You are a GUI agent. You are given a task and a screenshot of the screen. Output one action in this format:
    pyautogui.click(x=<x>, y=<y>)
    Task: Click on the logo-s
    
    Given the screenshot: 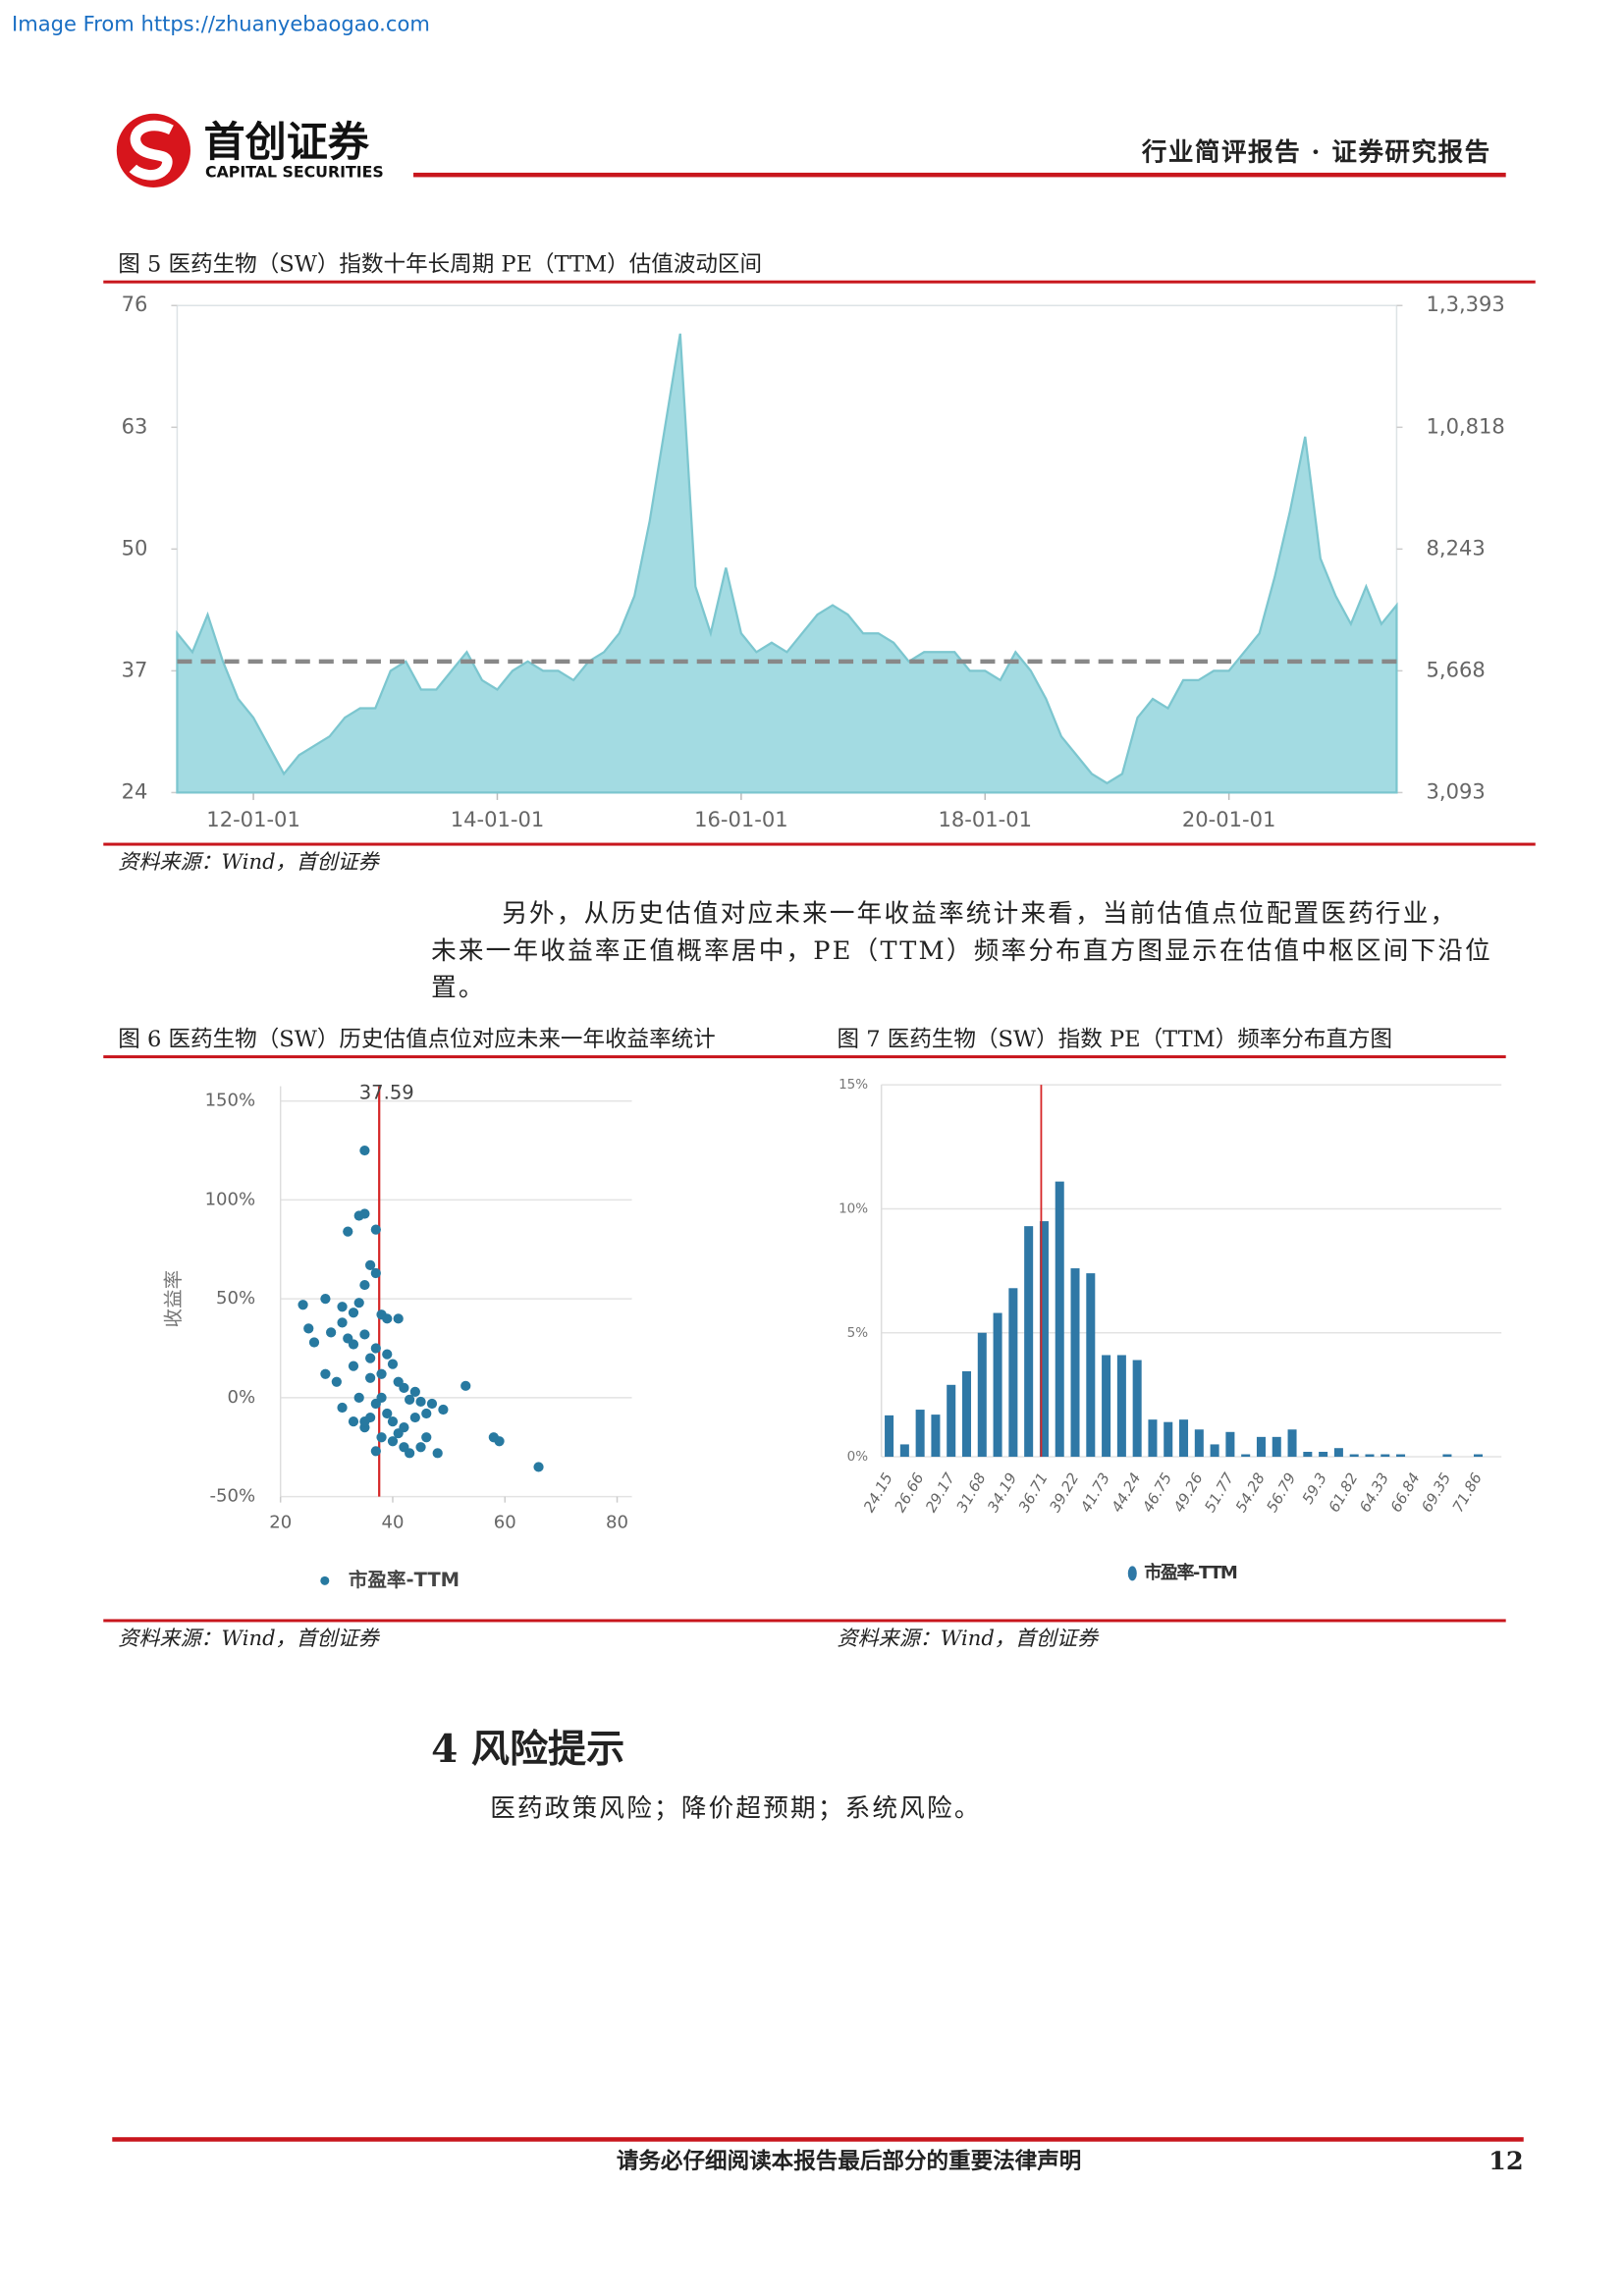 What is the action you would take?
    pyautogui.click(x=151, y=151)
    